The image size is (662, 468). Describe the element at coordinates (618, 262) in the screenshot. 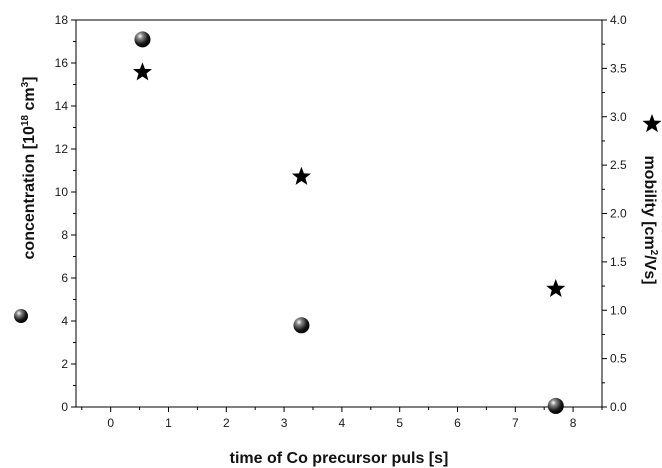

I see `y-right-tick-label: 1.5` at that location.